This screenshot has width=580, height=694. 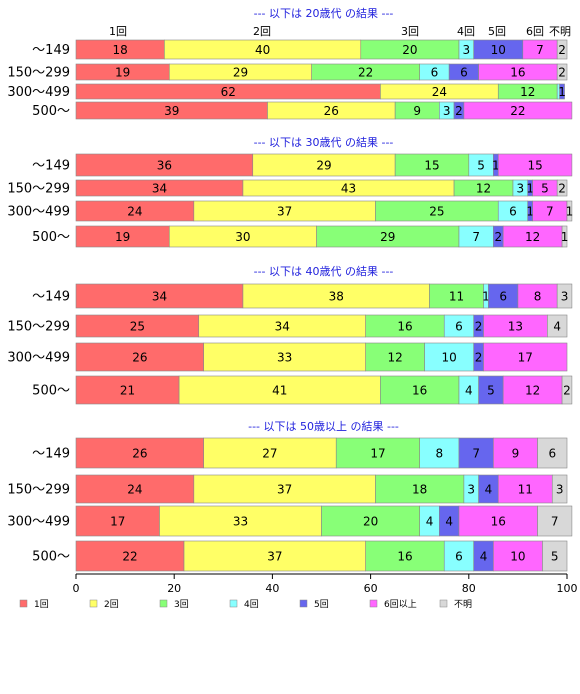 I want to click on x-tick-label: 0, so click(x=76, y=588).